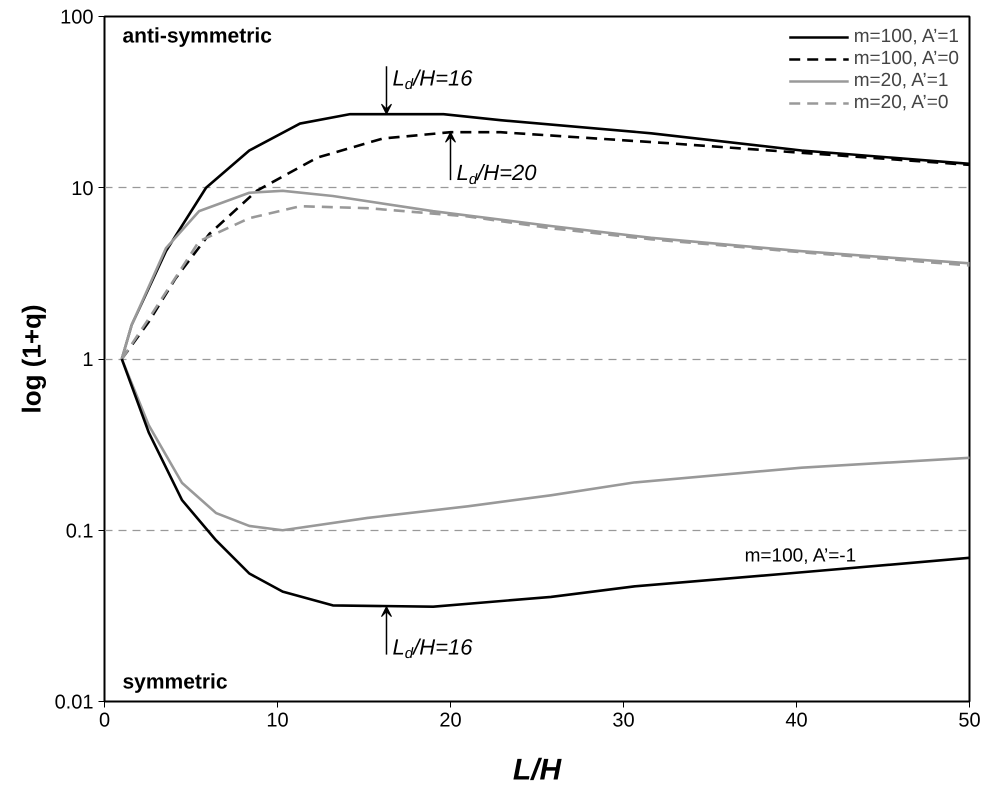 This screenshot has width=985, height=793. I want to click on y-tick-label: 1, so click(88, 360).